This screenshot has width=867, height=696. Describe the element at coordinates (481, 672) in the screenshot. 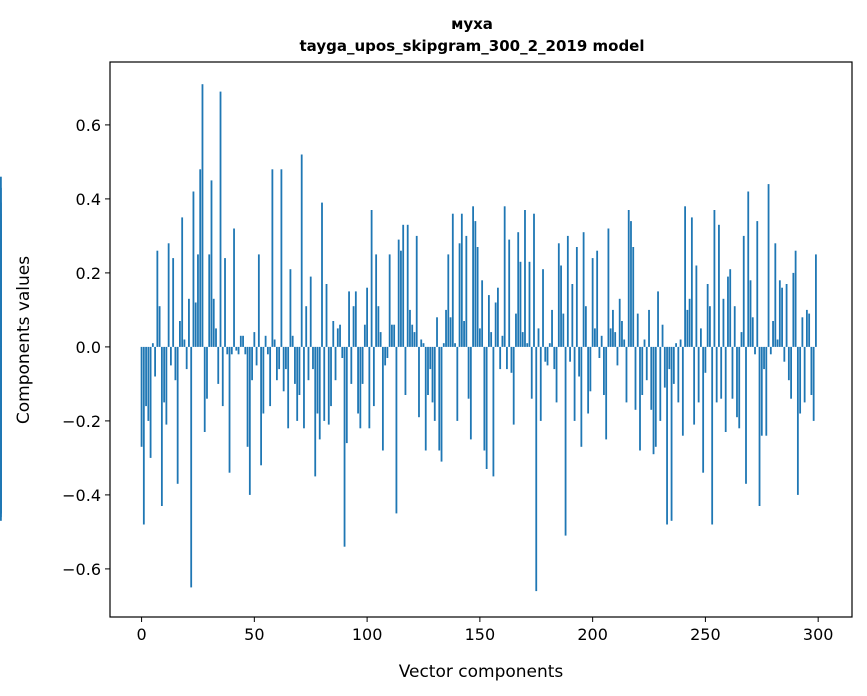

I see `x-axis-label: Vector components` at that location.